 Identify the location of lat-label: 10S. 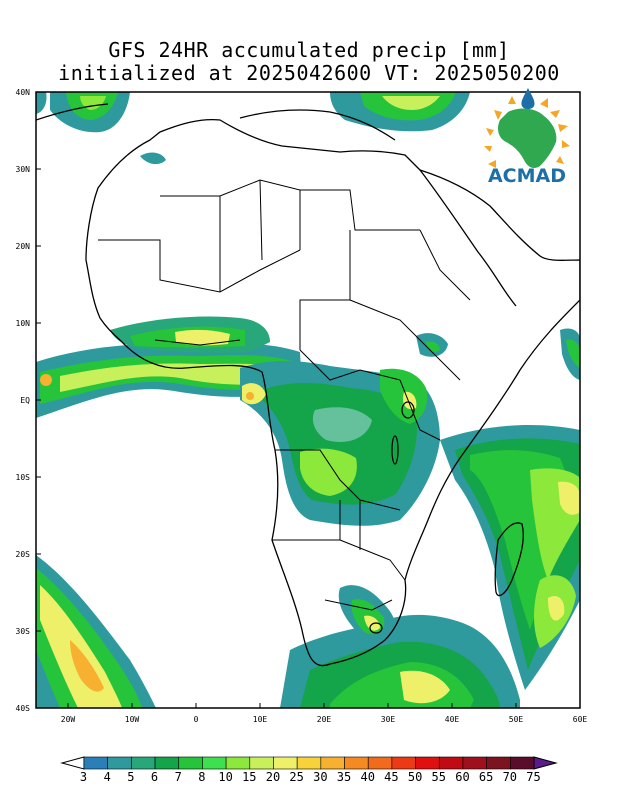
(23, 477).